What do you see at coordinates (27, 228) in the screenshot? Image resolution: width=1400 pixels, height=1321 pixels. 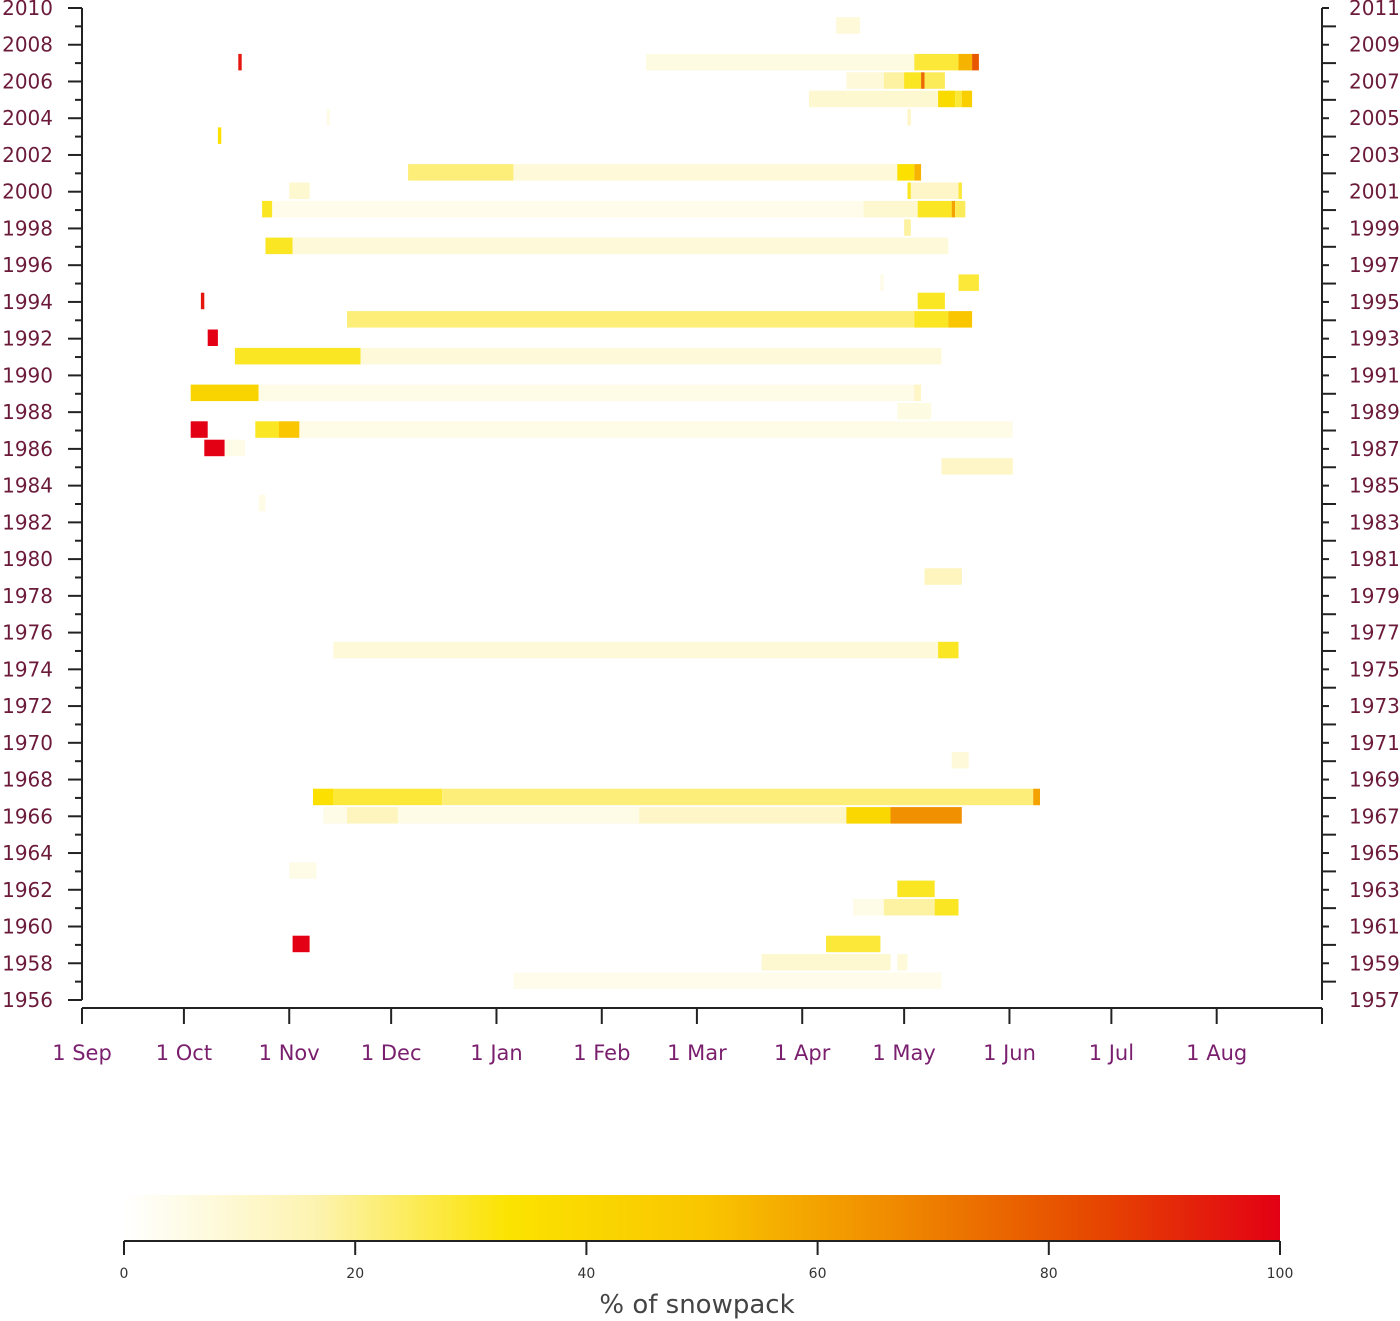 I see `left-year-label: 1998` at bounding box center [27, 228].